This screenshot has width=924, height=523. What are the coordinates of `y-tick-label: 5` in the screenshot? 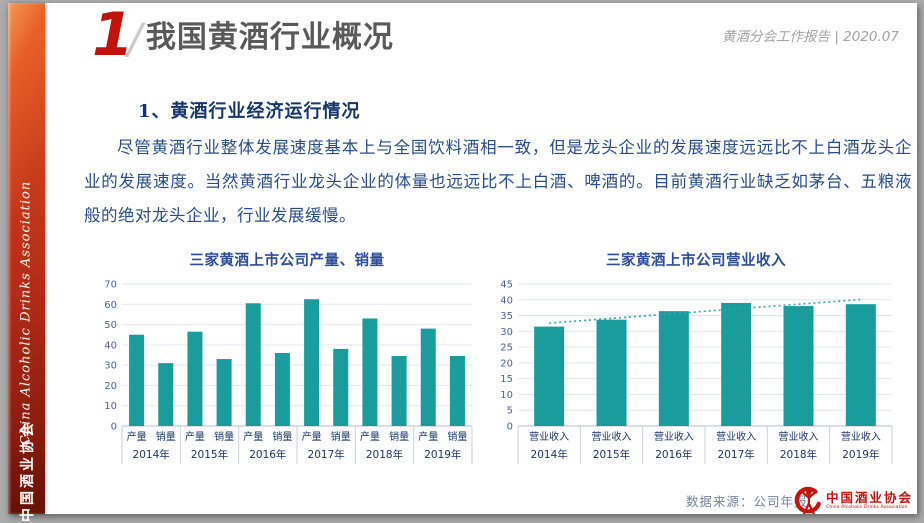 It's located at (510, 411).